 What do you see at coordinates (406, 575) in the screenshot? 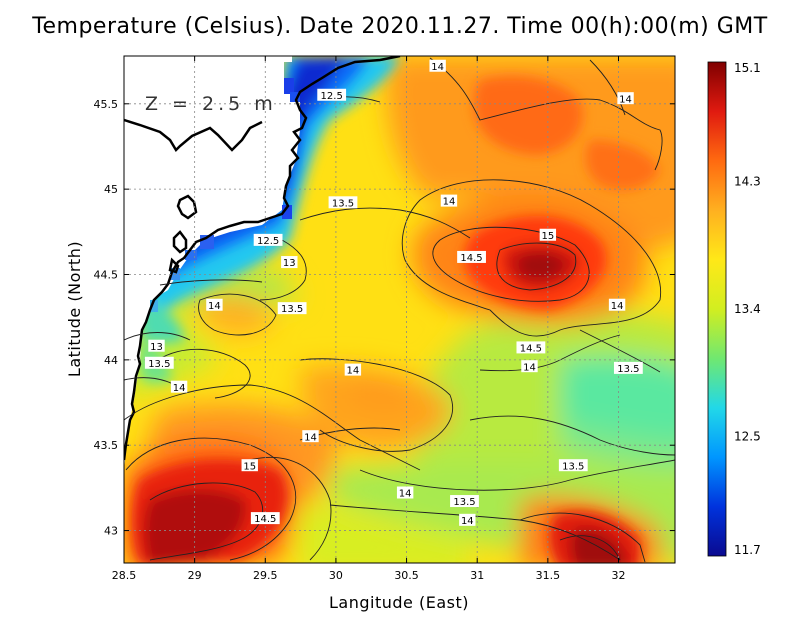
I see `x-tick-label: 30.5` at bounding box center [406, 575].